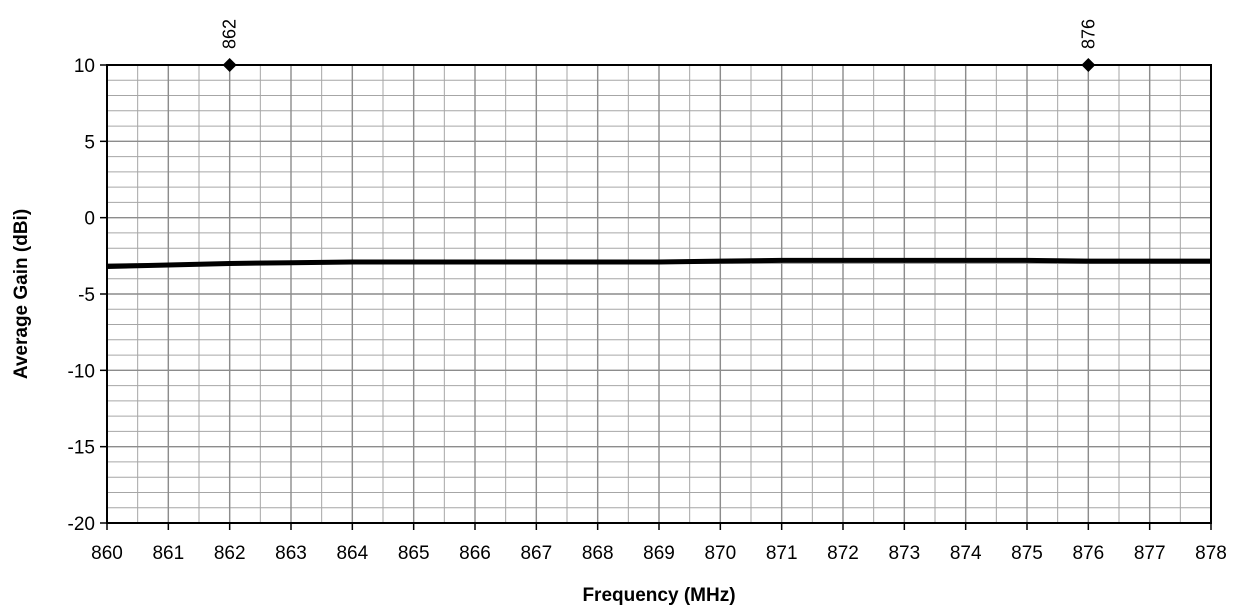 This screenshot has width=1242, height=609. What do you see at coordinates (21, 294) in the screenshot?
I see `y-axis-title: Average Gain (dBi)` at bounding box center [21, 294].